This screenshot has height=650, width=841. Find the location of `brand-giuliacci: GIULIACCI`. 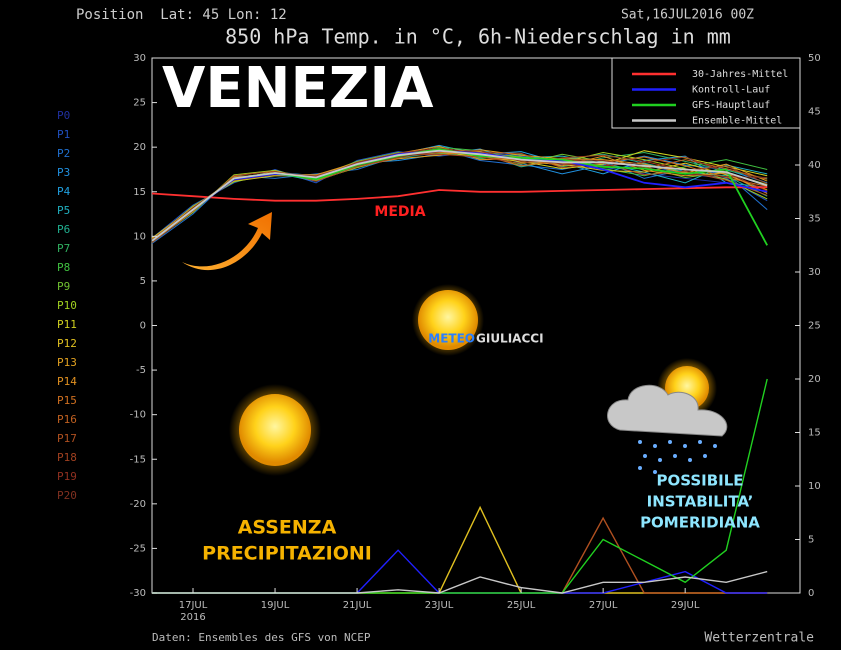

brand-giuliacci: GIULIACCI is located at coordinates (510, 339).